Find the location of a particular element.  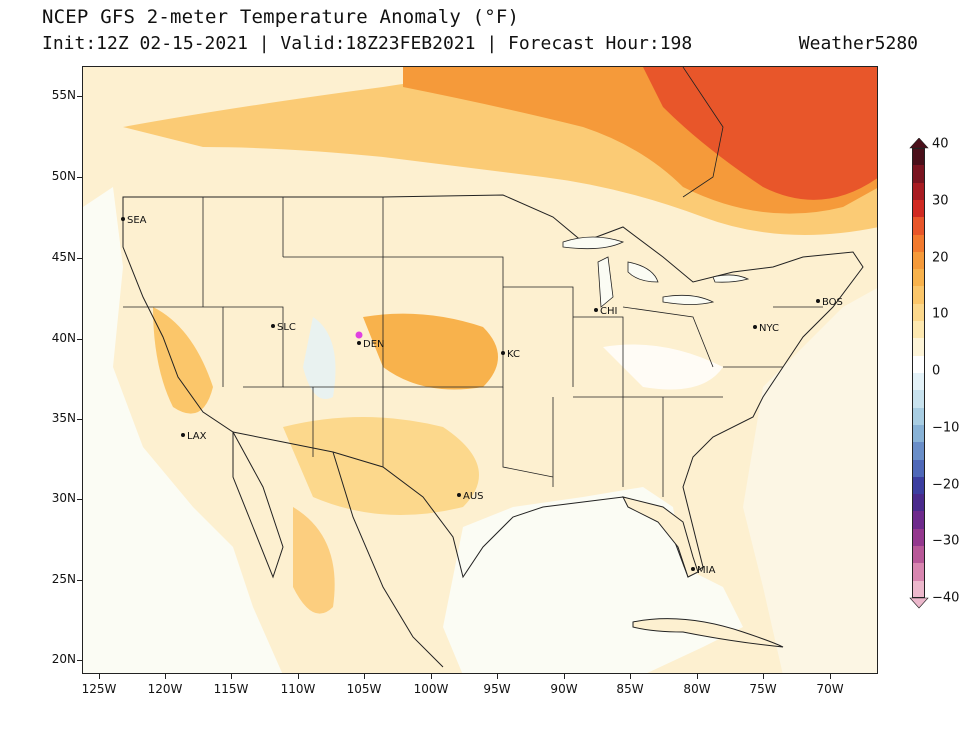

hudson-bay-coast is located at coordinates (703, 132).